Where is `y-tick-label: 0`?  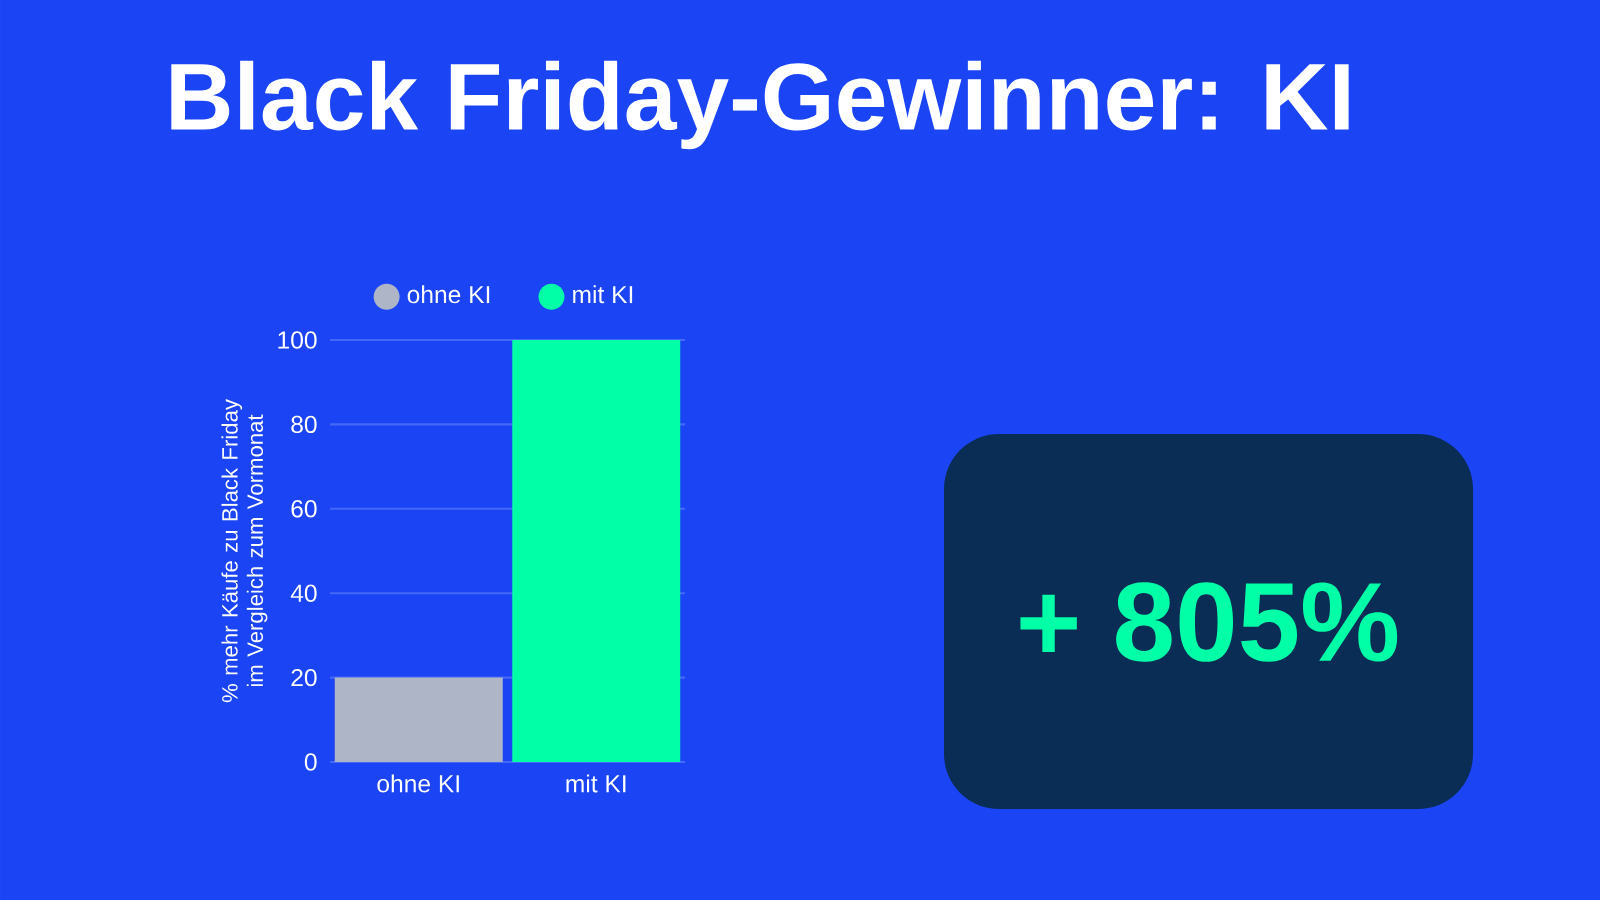
y-tick-label: 0 is located at coordinates (310, 762).